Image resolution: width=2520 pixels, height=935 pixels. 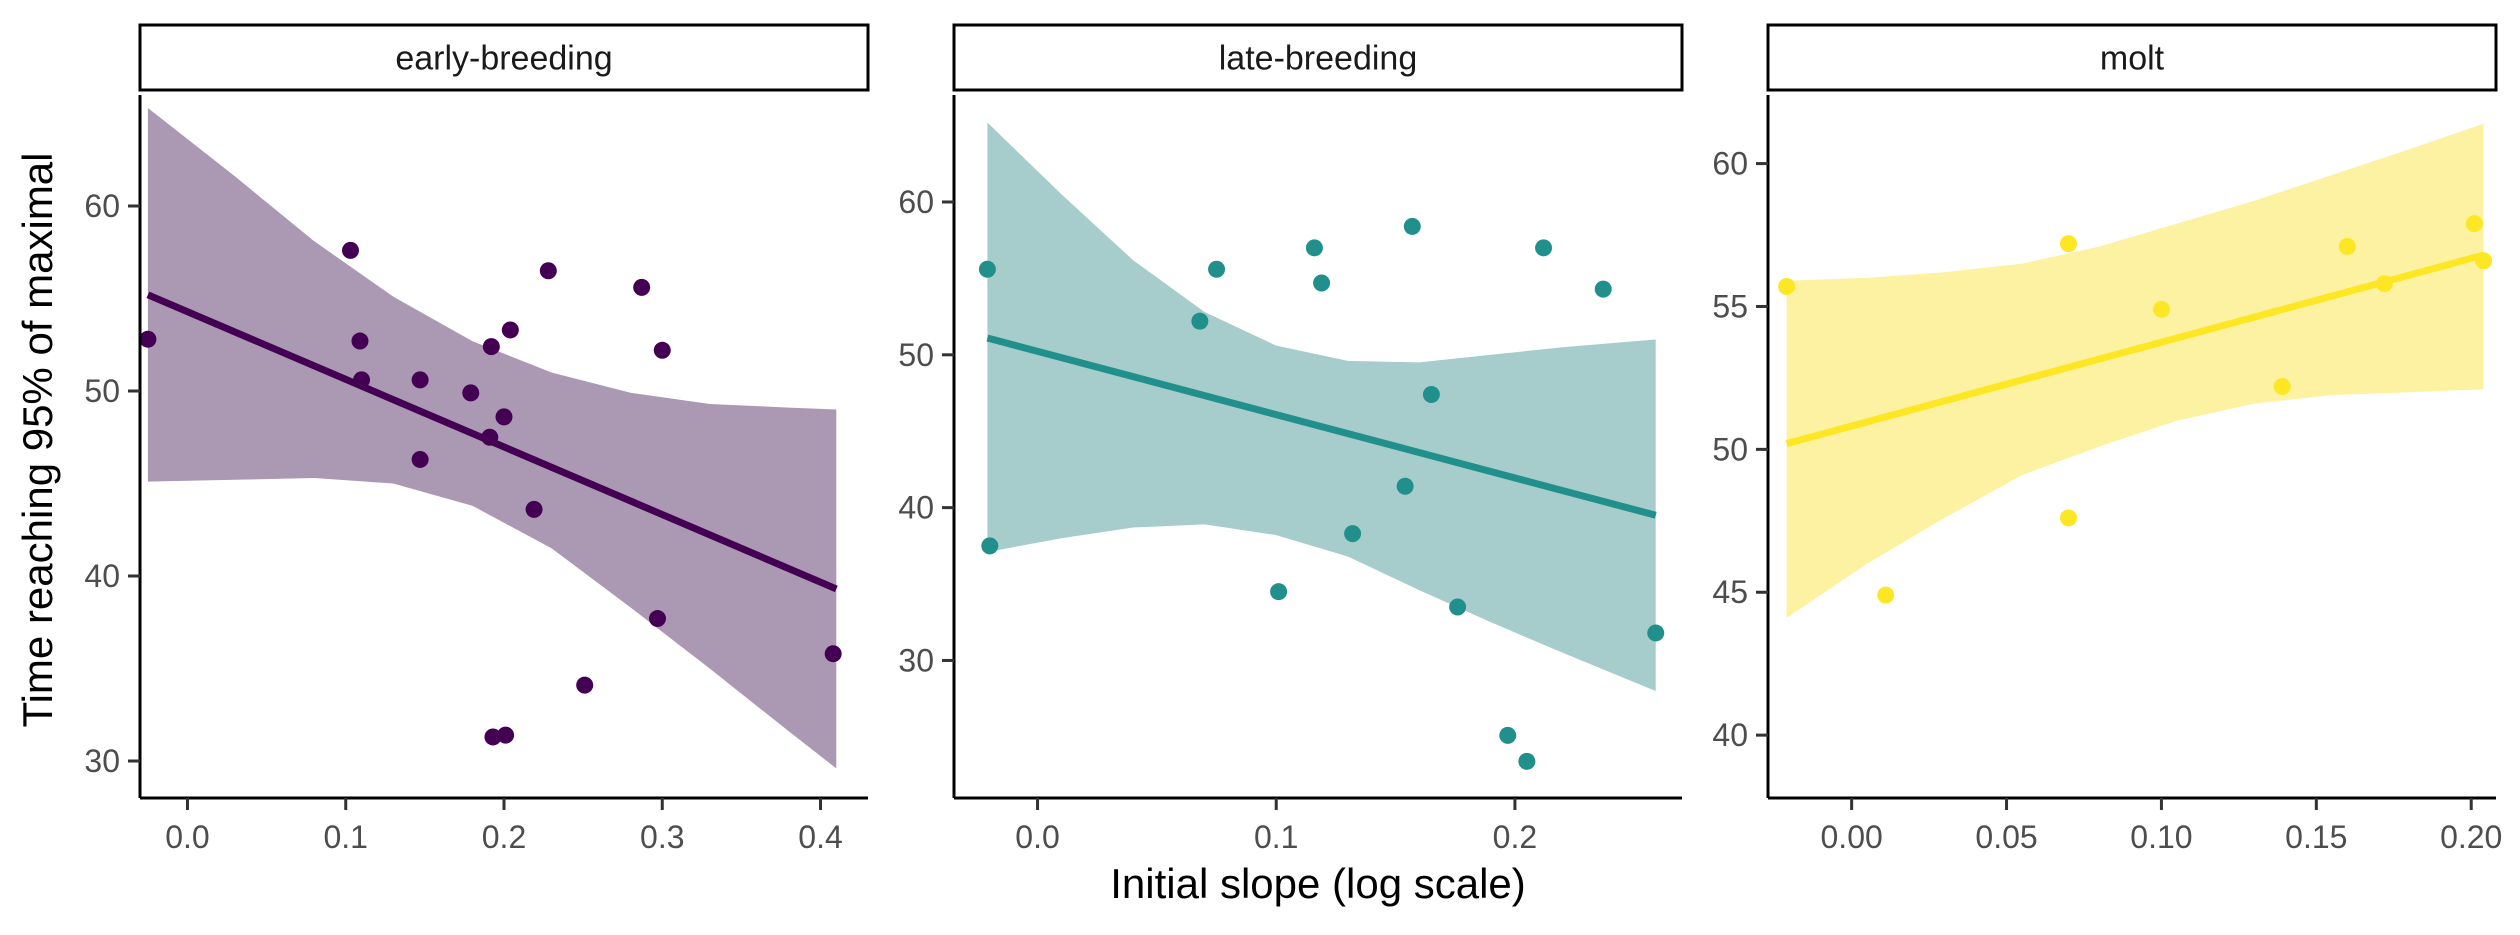 I want to click on facet-strip-label: molt, so click(x=2132, y=59).